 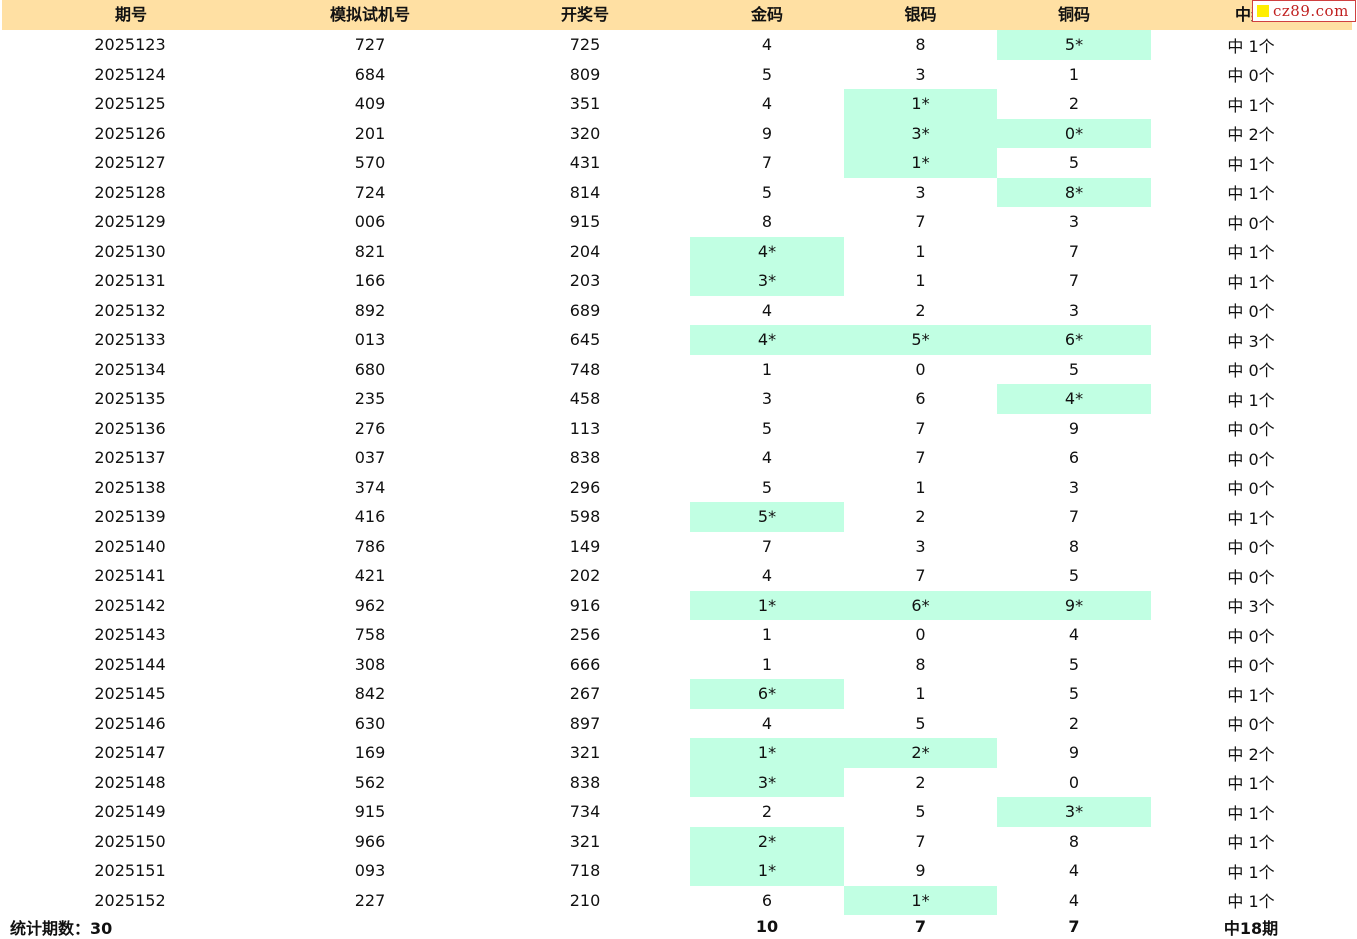 What do you see at coordinates (130, 104) in the screenshot?
I see `cell-period: 2025125` at bounding box center [130, 104].